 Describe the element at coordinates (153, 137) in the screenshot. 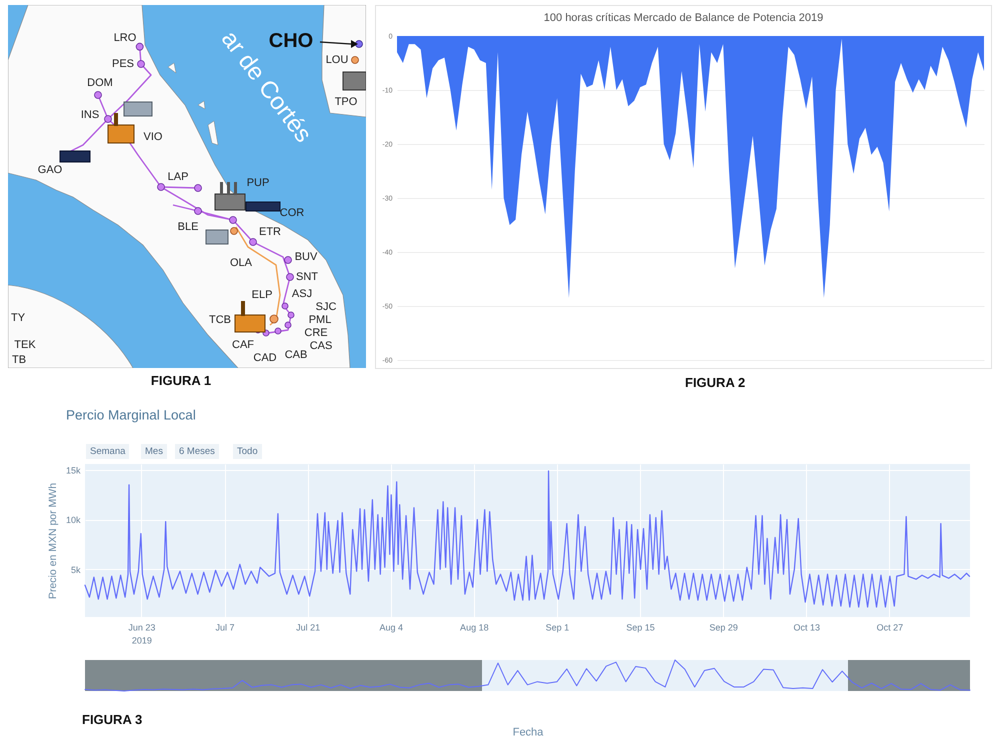

I see `text: VIO` at that location.